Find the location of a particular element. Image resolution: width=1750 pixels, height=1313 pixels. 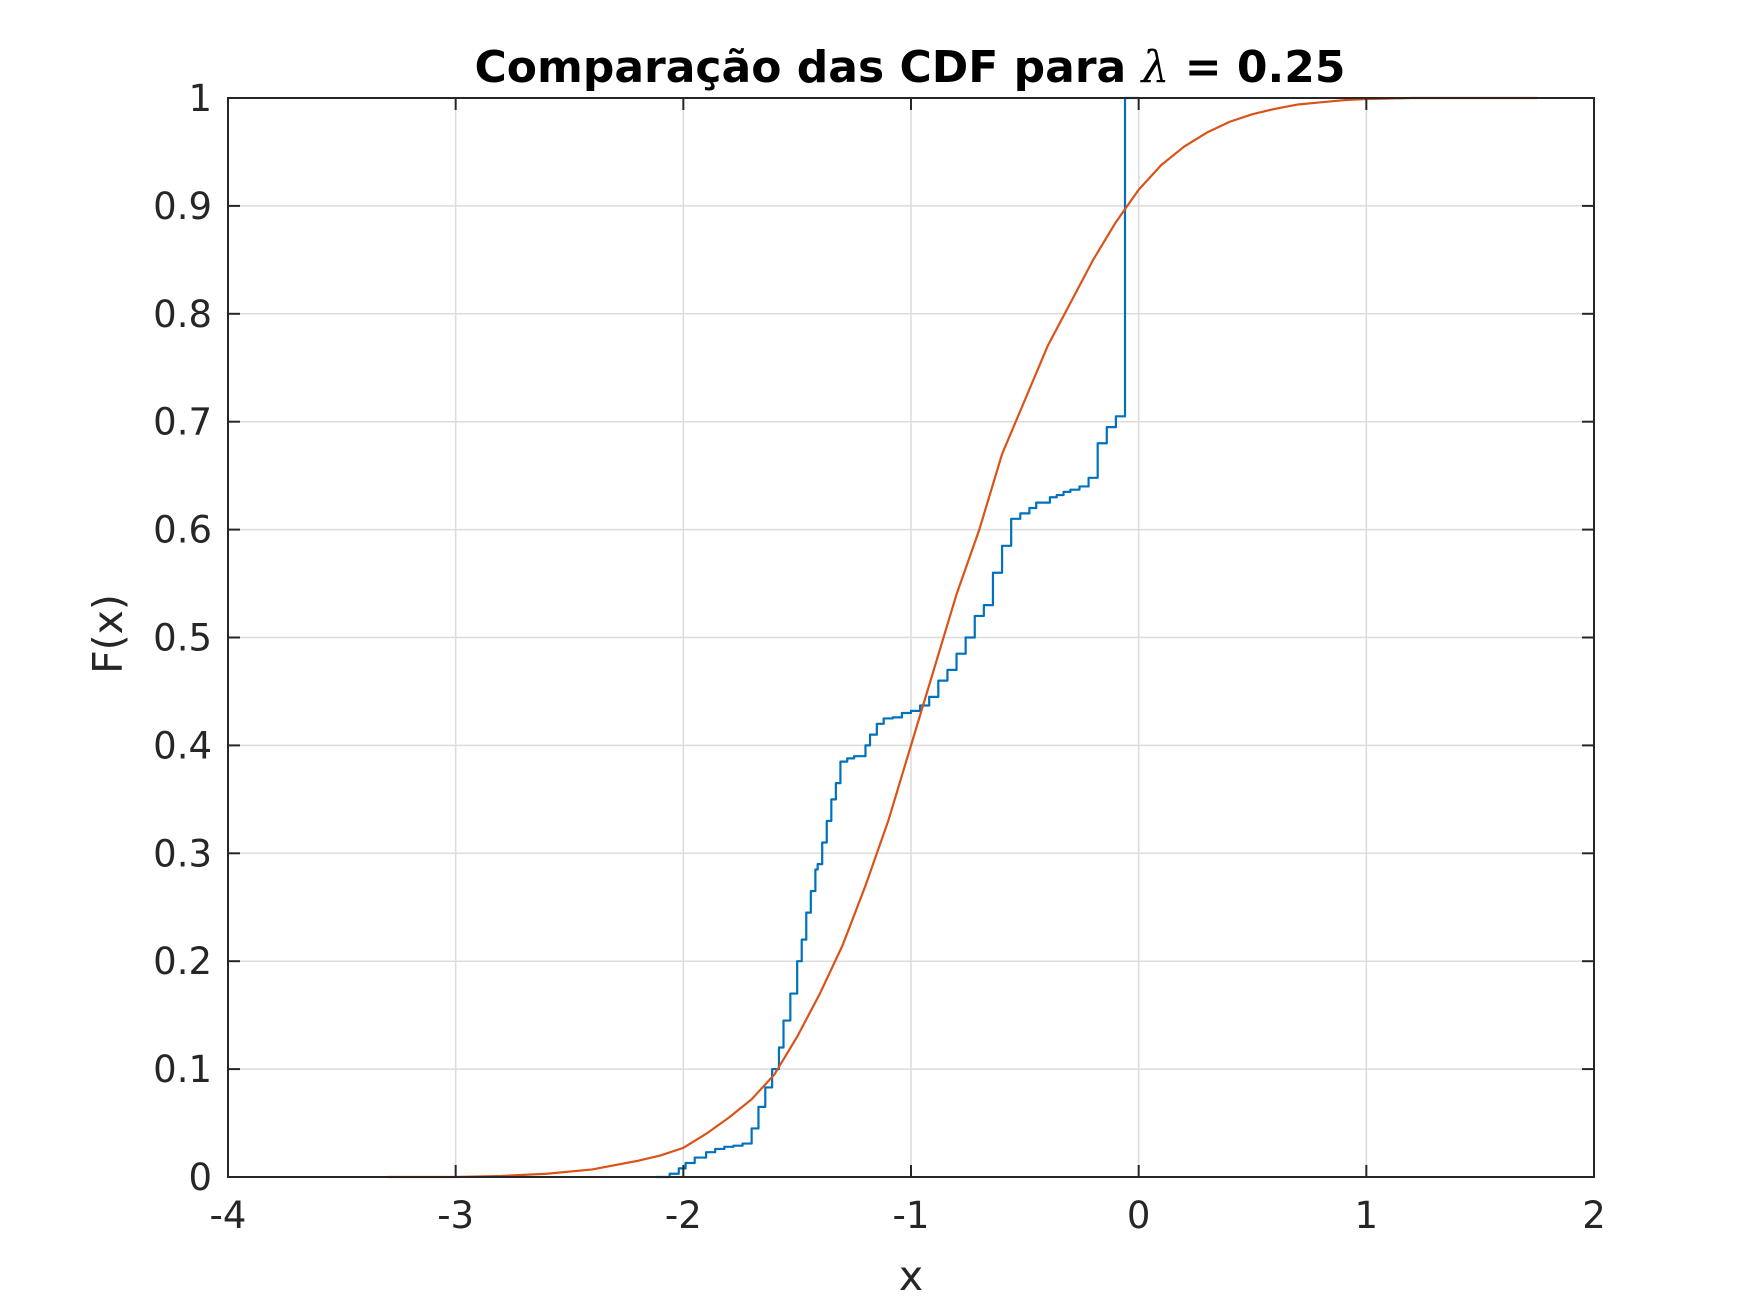

y-tick-label: 0.4 is located at coordinates (182, 745).